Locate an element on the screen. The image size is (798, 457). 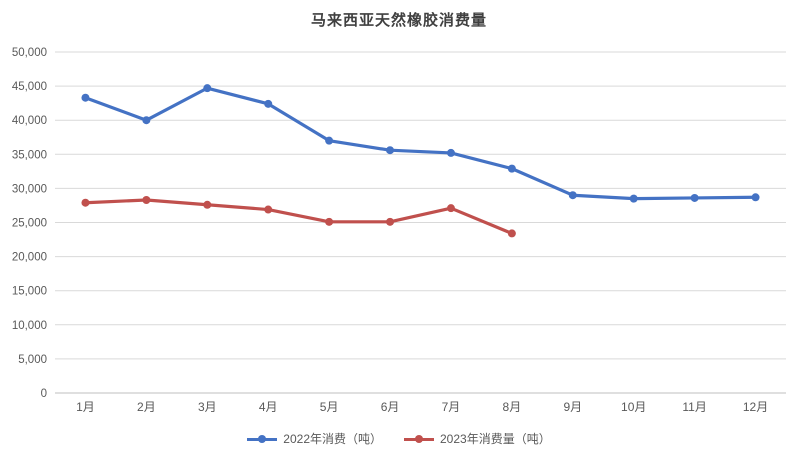
y-tick-label: 30,000 is located at coordinates (29, 189).